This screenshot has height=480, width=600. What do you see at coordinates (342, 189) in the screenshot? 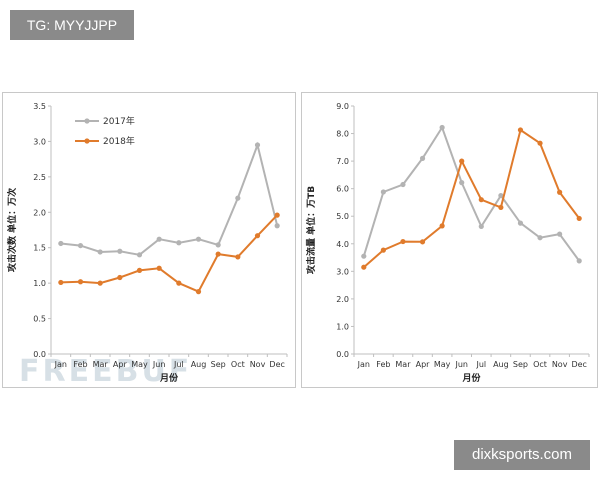
I see `y-tick-label: 6.0` at bounding box center [342, 189].